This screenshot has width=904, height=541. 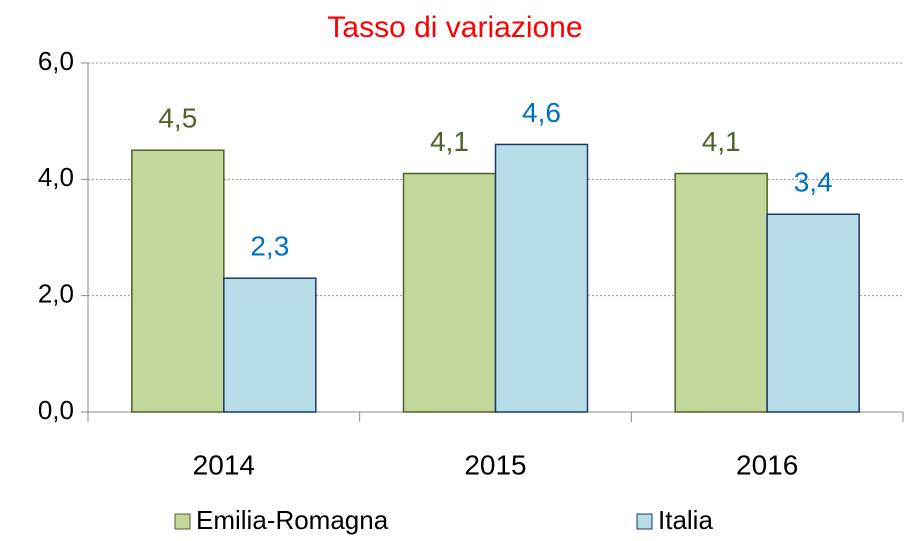 What do you see at coordinates (685, 520) in the screenshot?
I see `legend-label: Italia` at bounding box center [685, 520].